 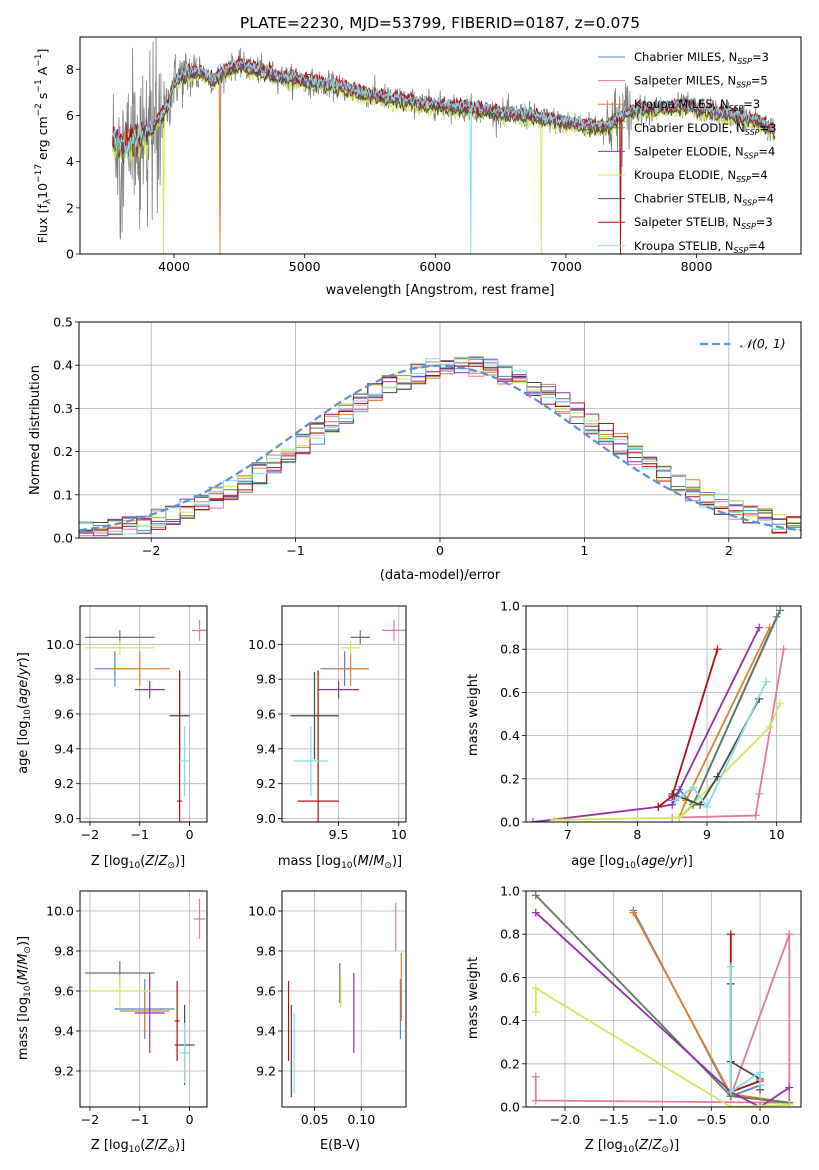 I want to click on y-tick-label: 6, so click(x=70, y=115).